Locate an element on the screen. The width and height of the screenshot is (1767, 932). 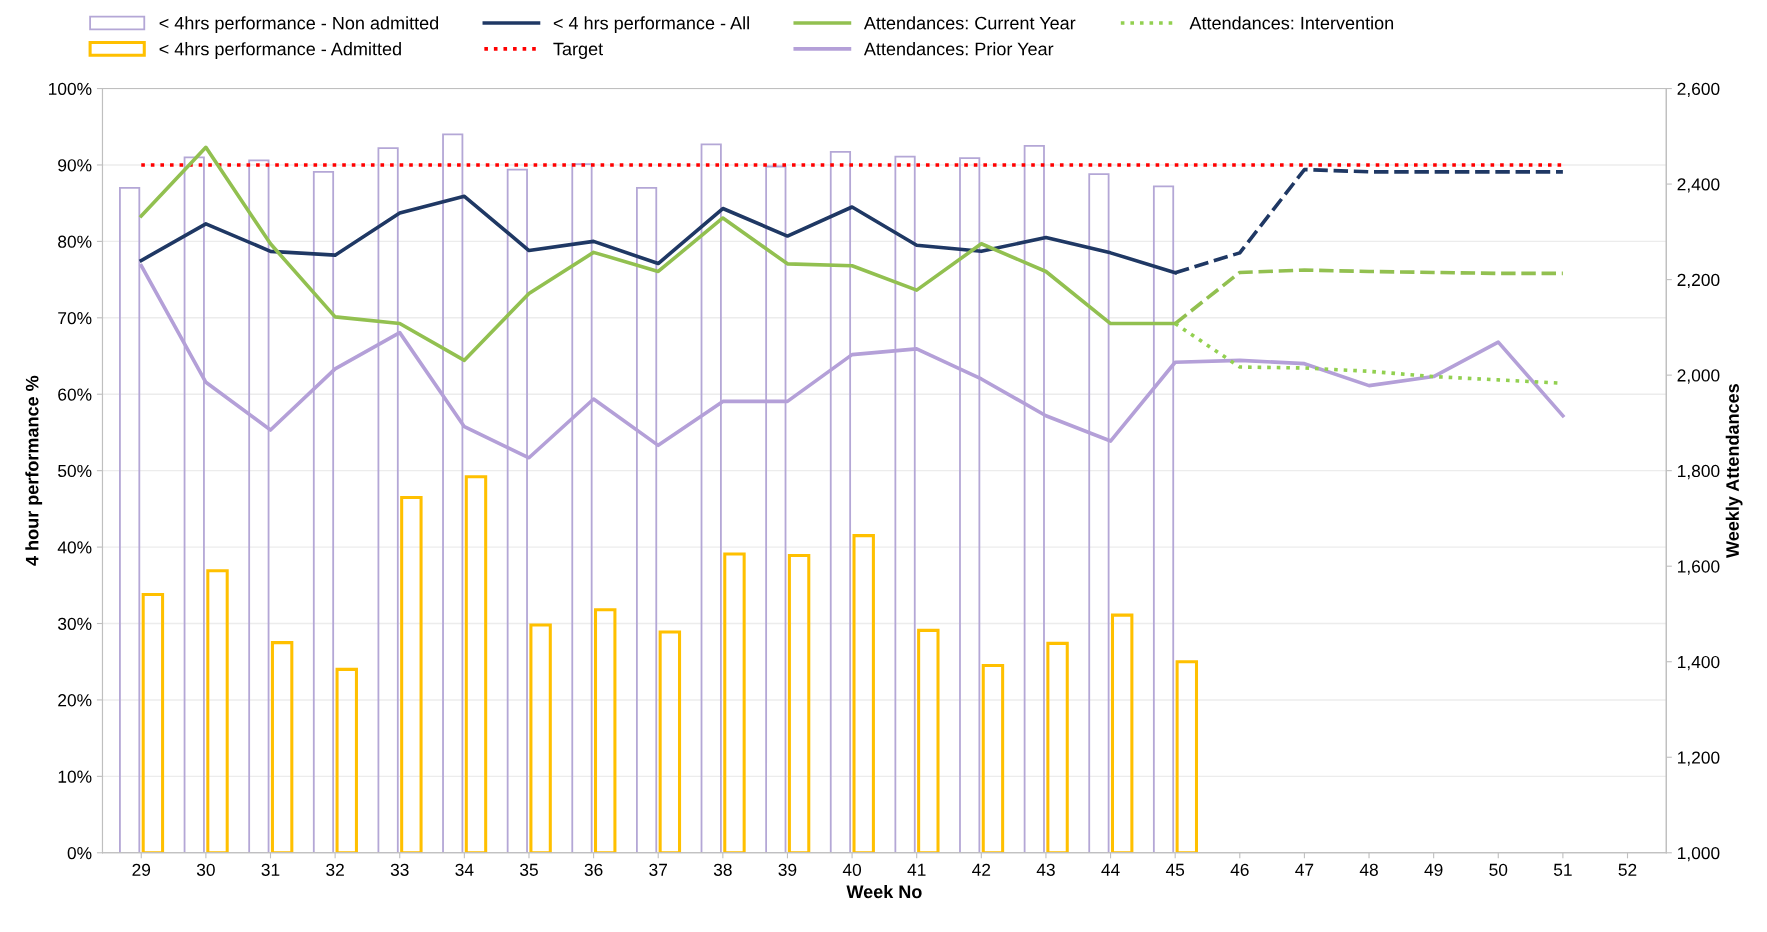
x-tick-label: 47 is located at coordinates (1304, 869).